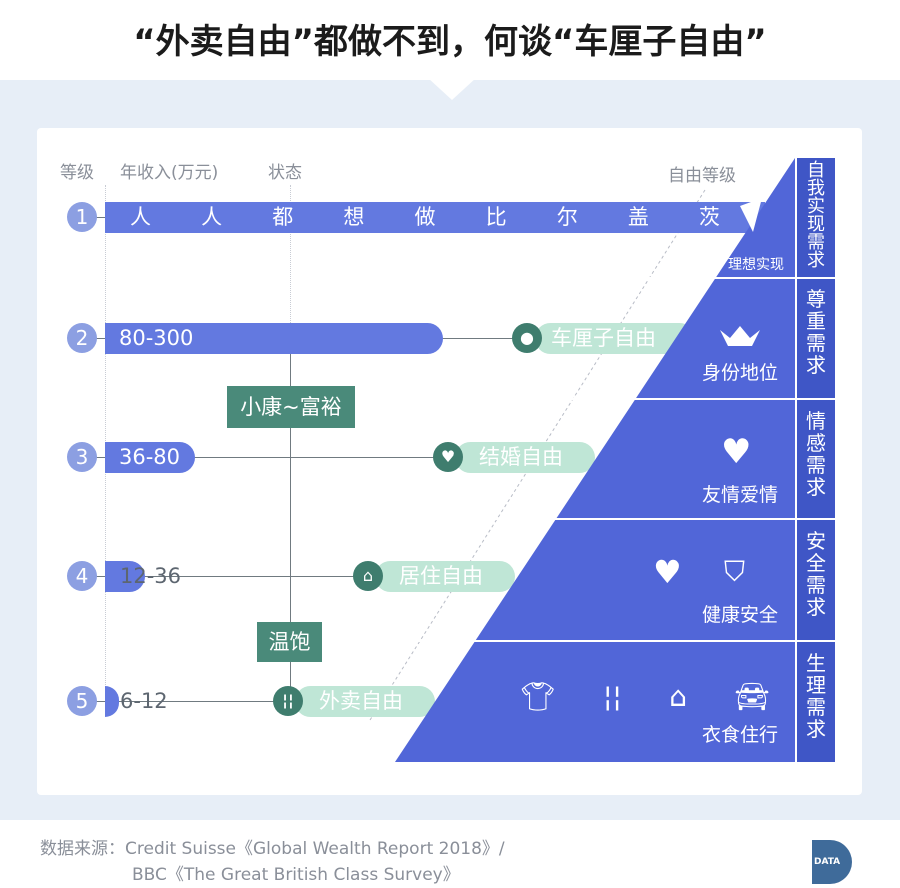 Image resolution: width=900 pixels, height=888 pixels. Describe the element at coordinates (365, 701) in the screenshot. I see `freedom-pill-5: 外卖自由` at that location.